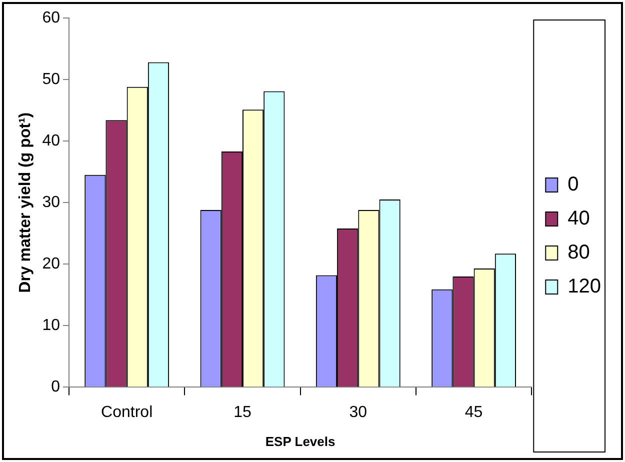 The height and width of the screenshot is (462, 625). I want to click on y-tick-label: 0, so click(55, 387).